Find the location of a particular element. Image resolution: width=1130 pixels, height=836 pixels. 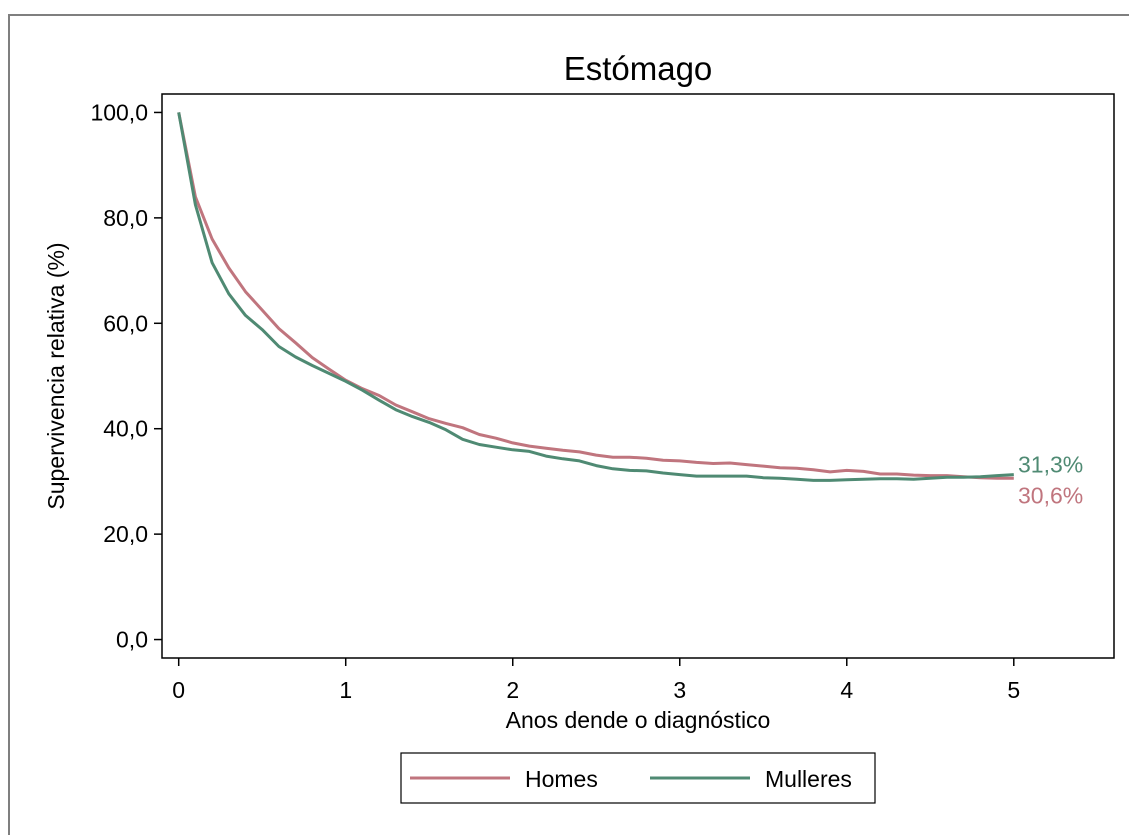

y-tick-label: 20,0 is located at coordinates (125, 534).